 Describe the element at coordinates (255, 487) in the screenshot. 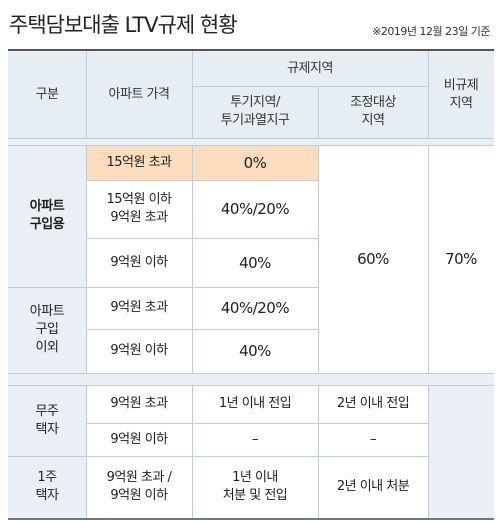

I see `lower-row-spec: 1년 이내 처분 및 전입` at that location.